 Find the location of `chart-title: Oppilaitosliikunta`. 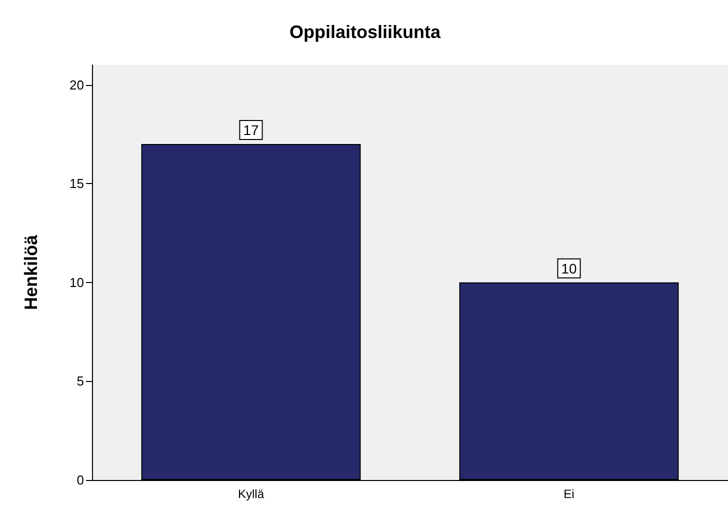

chart-title: Oppilaitosliikunta is located at coordinates (365, 32).